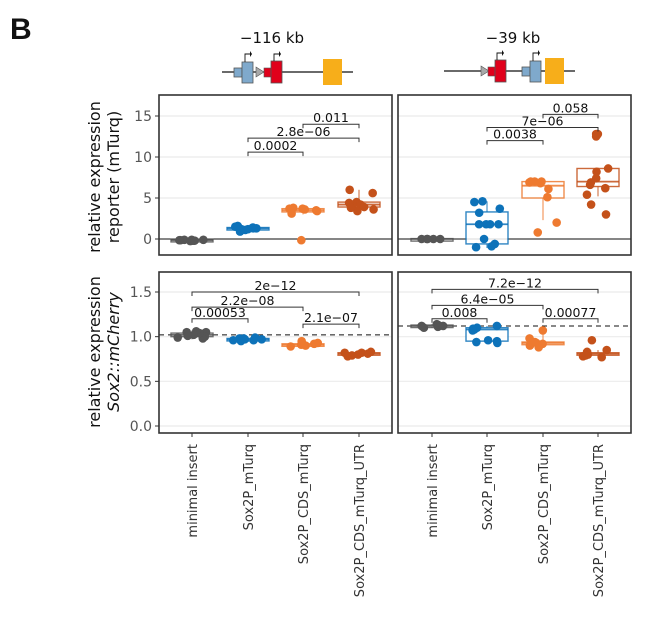 The image size is (658, 631). What do you see at coordinates (304, 504) in the screenshot?
I see `x-category-label: Sox2P_CDS_mTurq` at bounding box center [304, 504].